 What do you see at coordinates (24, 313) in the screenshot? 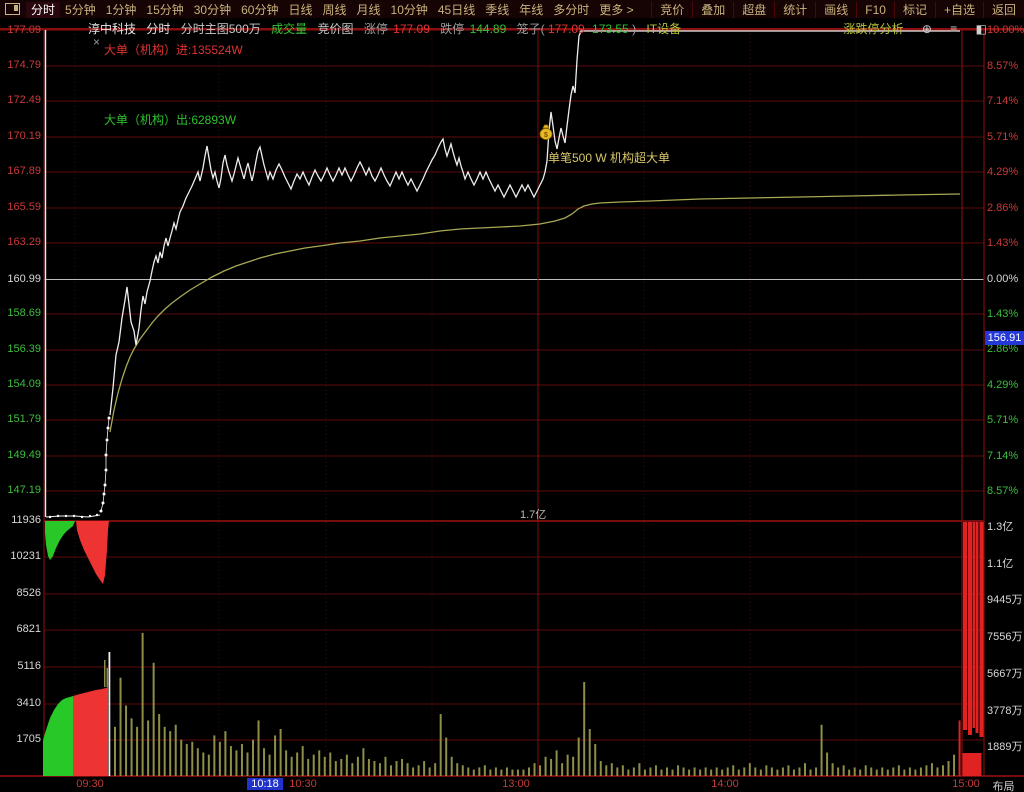
I see `price-axis-label: 158.69` at bounding box center [24, 313].